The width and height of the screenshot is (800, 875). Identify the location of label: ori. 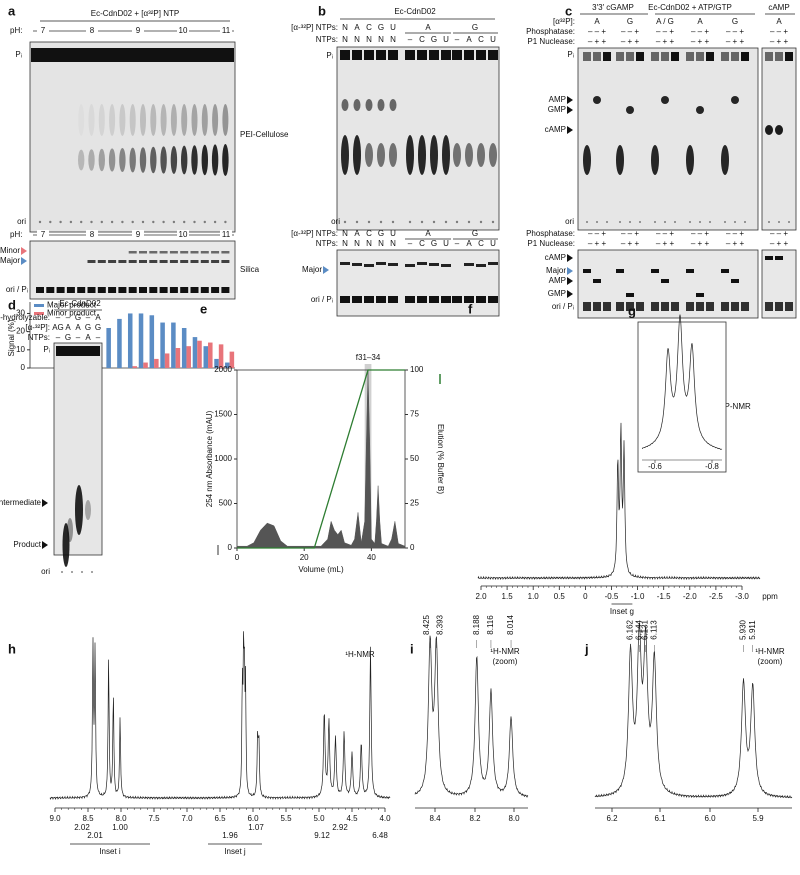
(45, 571).